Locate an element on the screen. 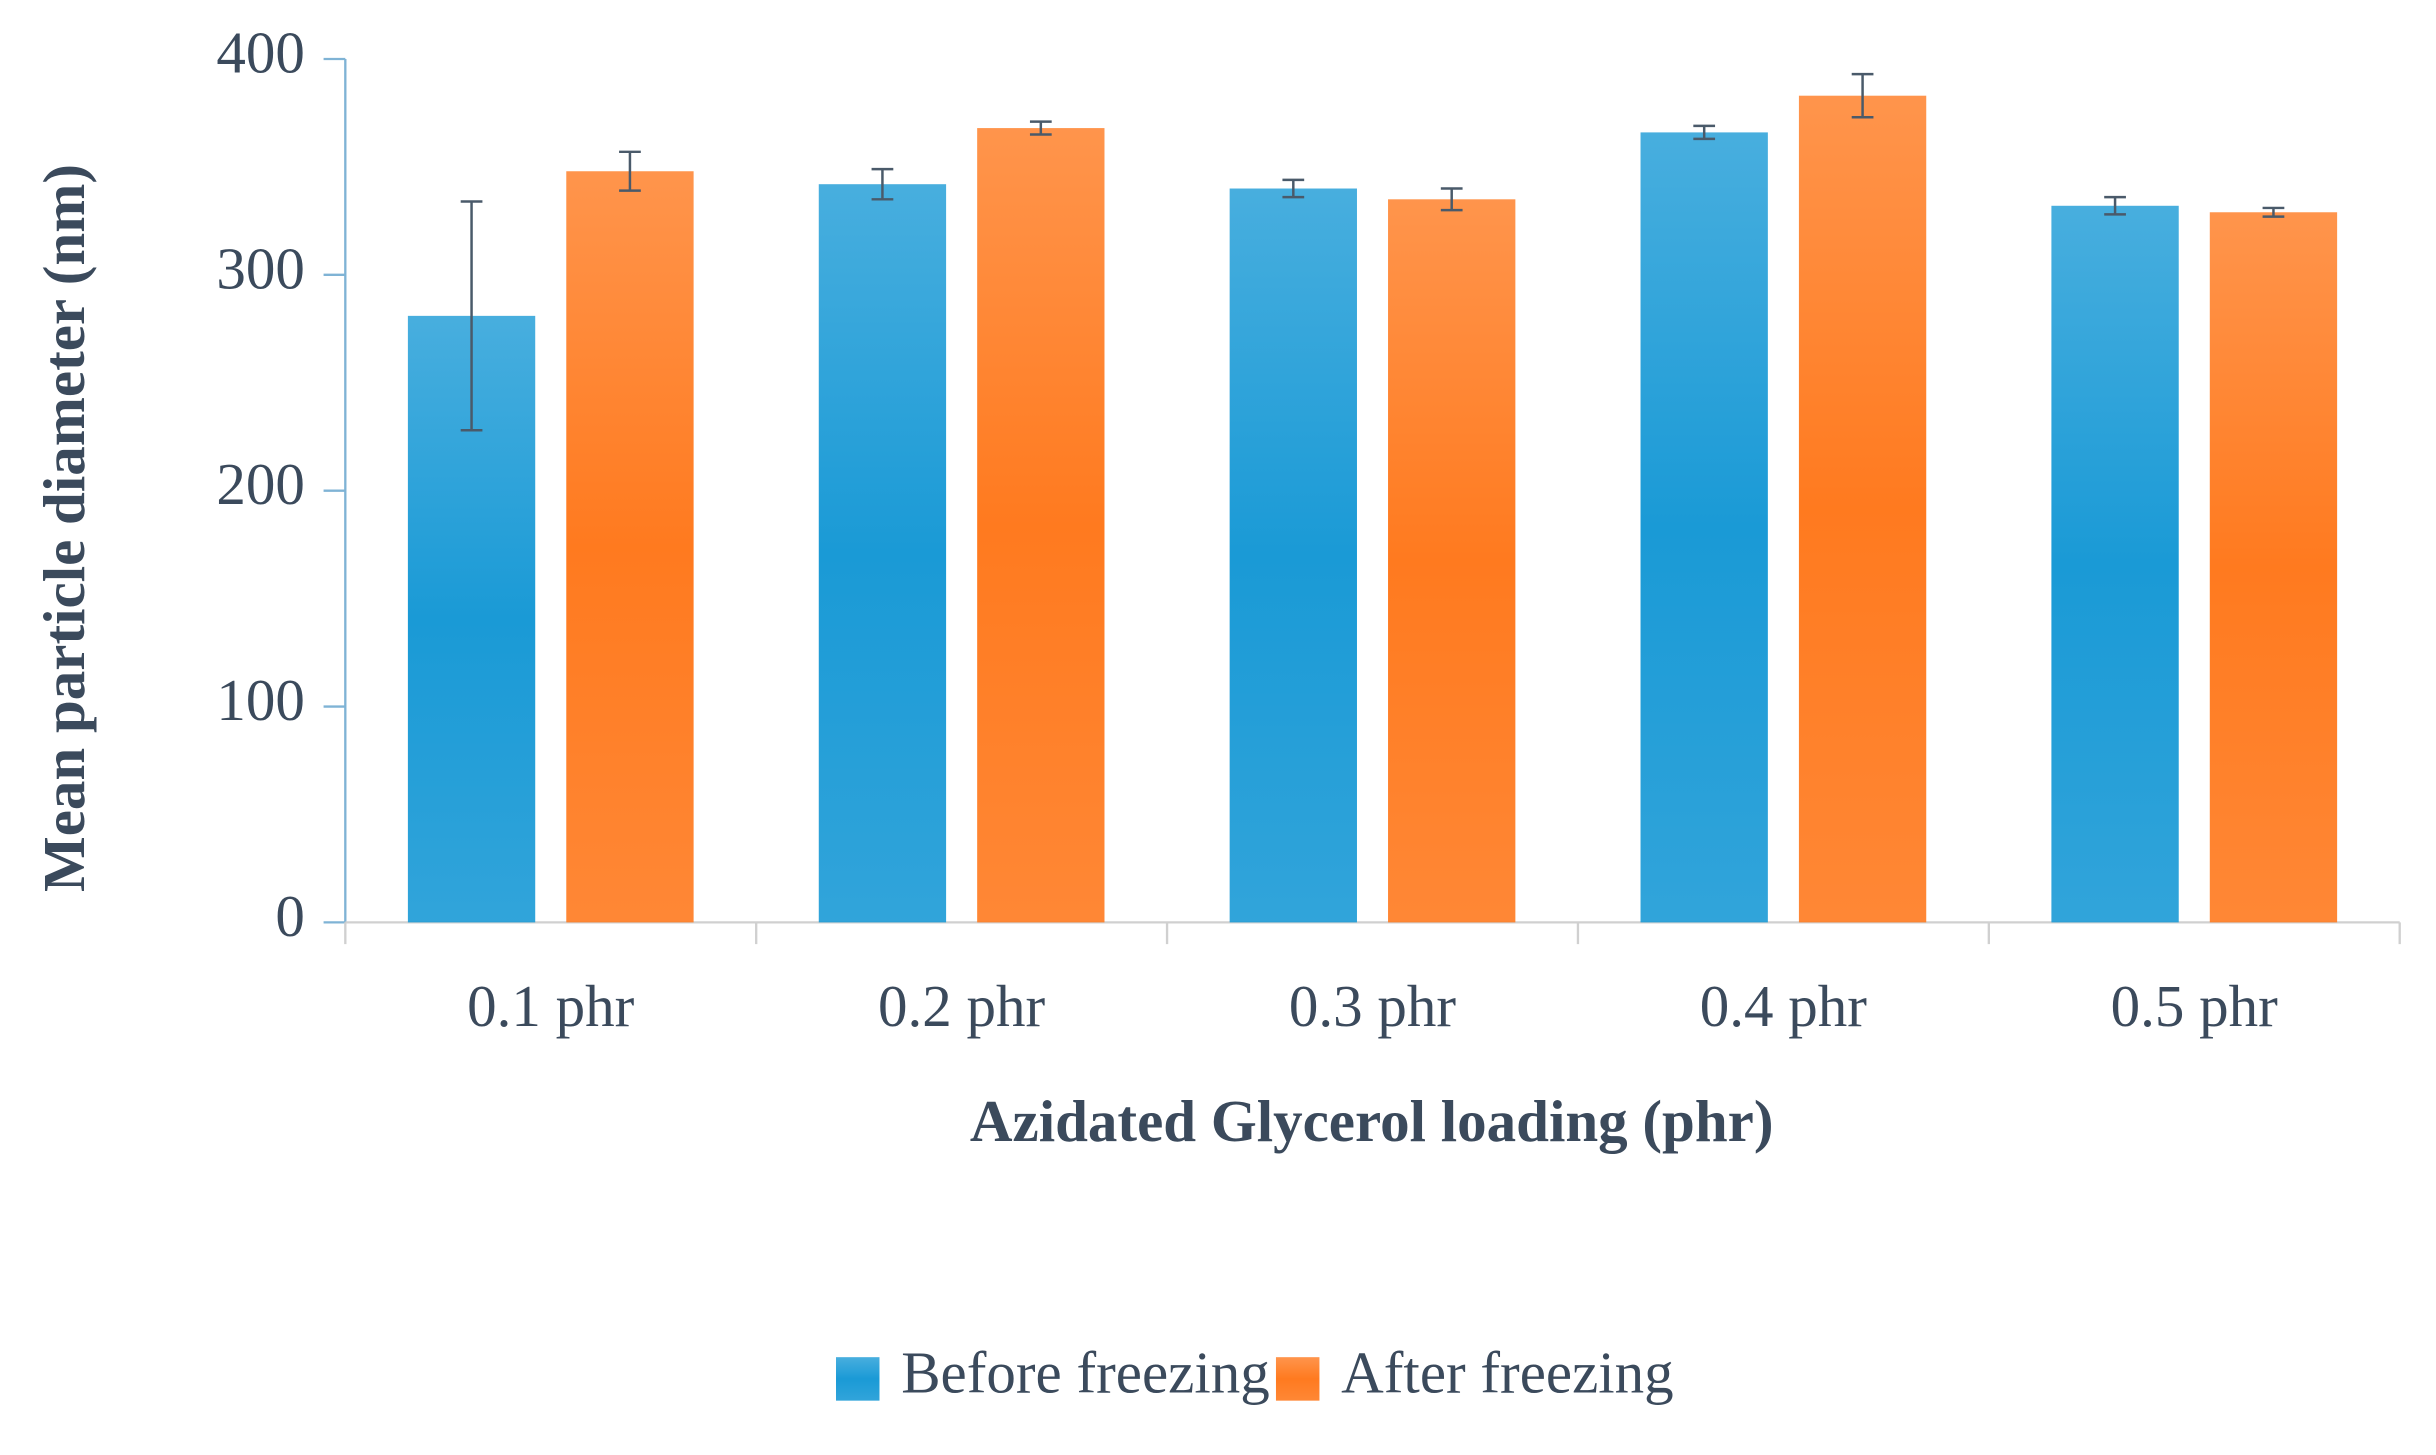  x-tick-label: 0.4 phr is located at coordinates (1784, 1006).